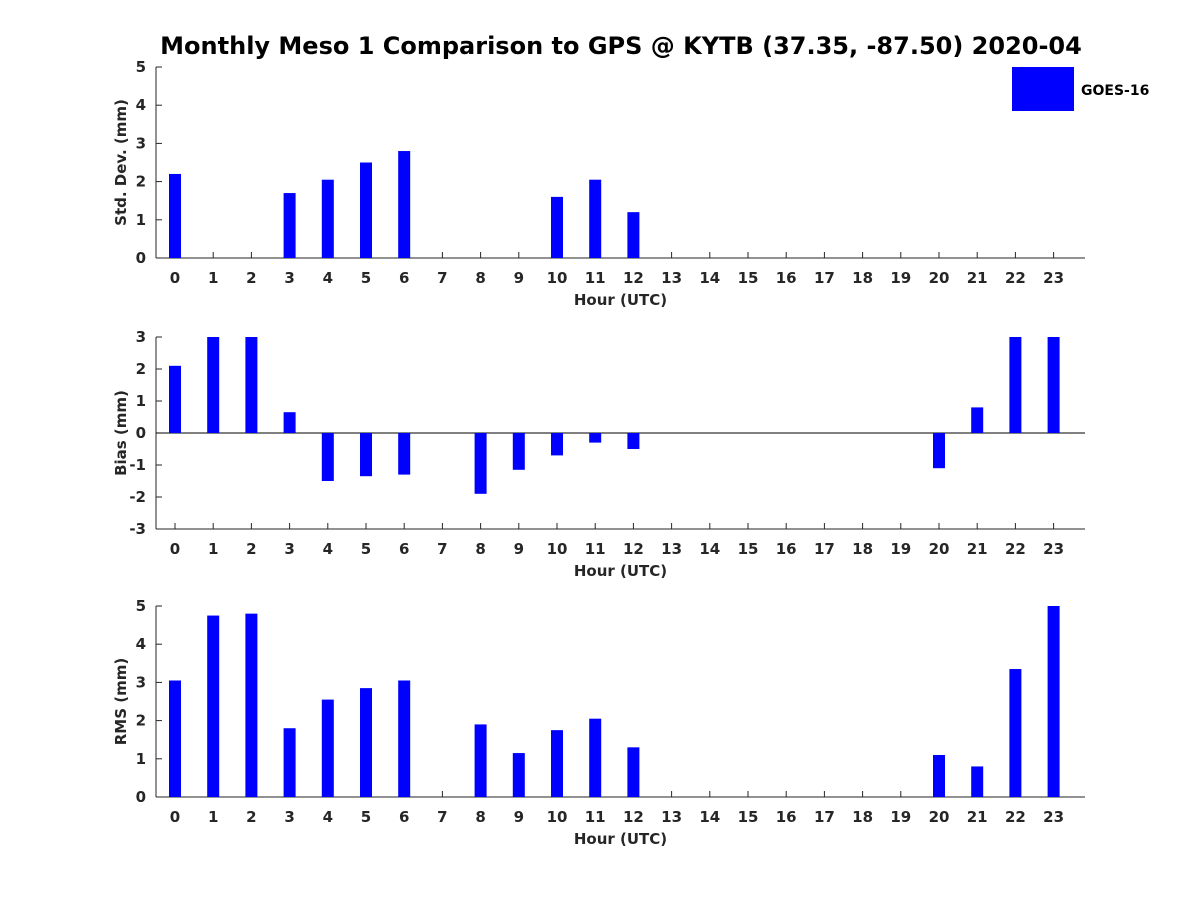  What do you see at coordinates (141, 369) in the screenshot?
I see `bias-y-tick-label: 2` at bounding box center [141, 369].